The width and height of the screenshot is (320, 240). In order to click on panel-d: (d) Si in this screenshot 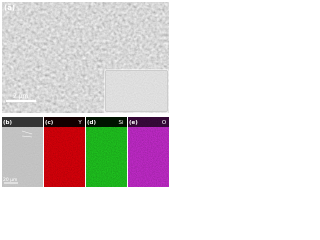, I will do `click(106, 152)`.